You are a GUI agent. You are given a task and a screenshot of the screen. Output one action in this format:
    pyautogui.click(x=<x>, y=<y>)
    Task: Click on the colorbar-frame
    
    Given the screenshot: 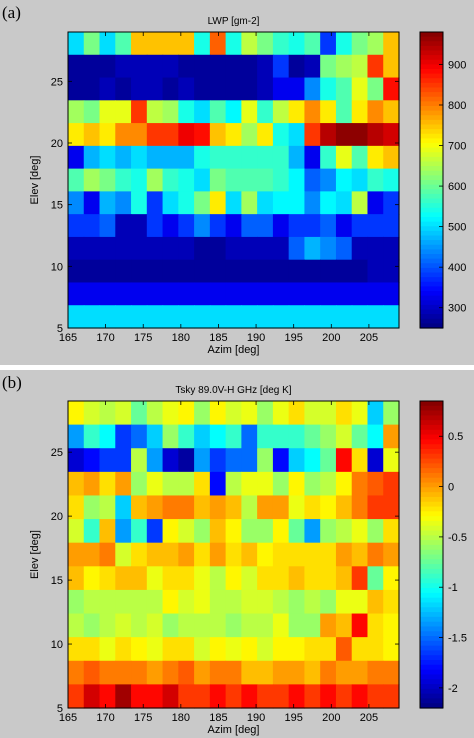 What is the action you would take?
    pyautogui.click(x=431, y=180)
    